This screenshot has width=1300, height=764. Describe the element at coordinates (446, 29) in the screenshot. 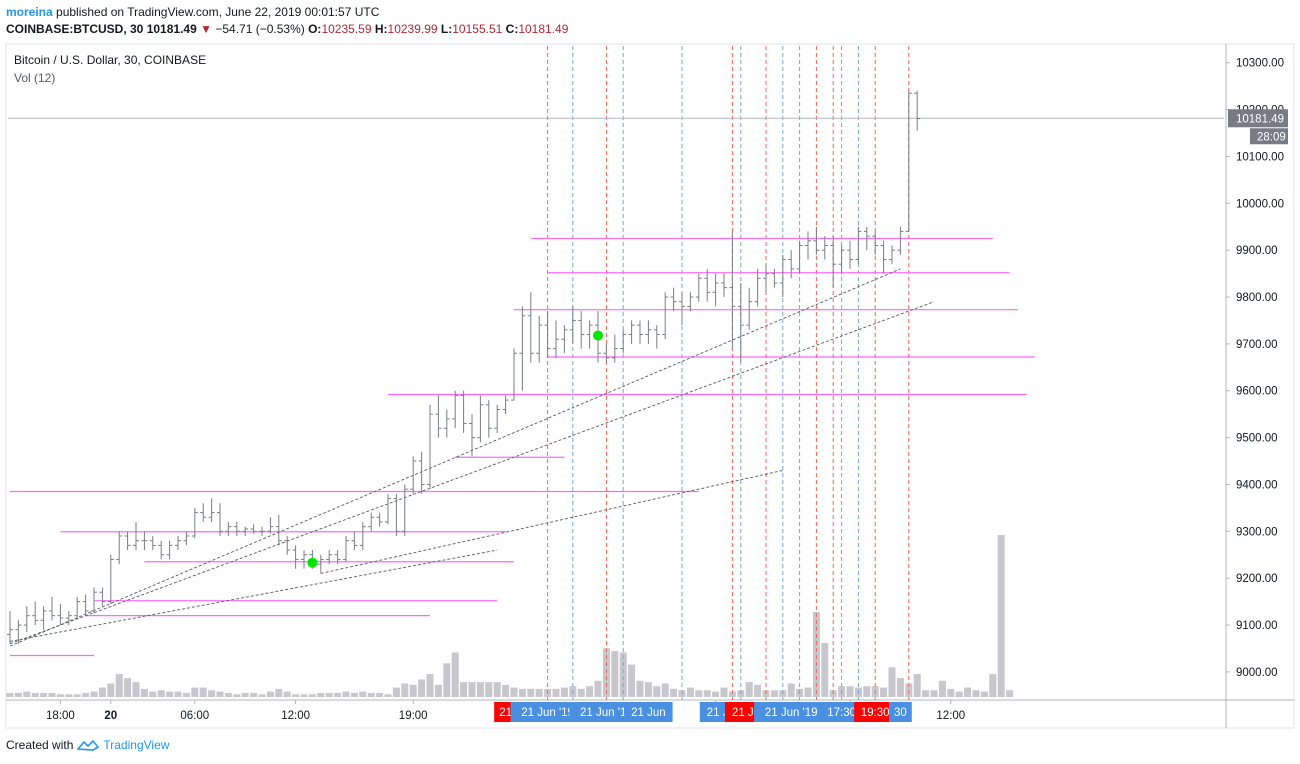

I see `low-label: L:` at that location.